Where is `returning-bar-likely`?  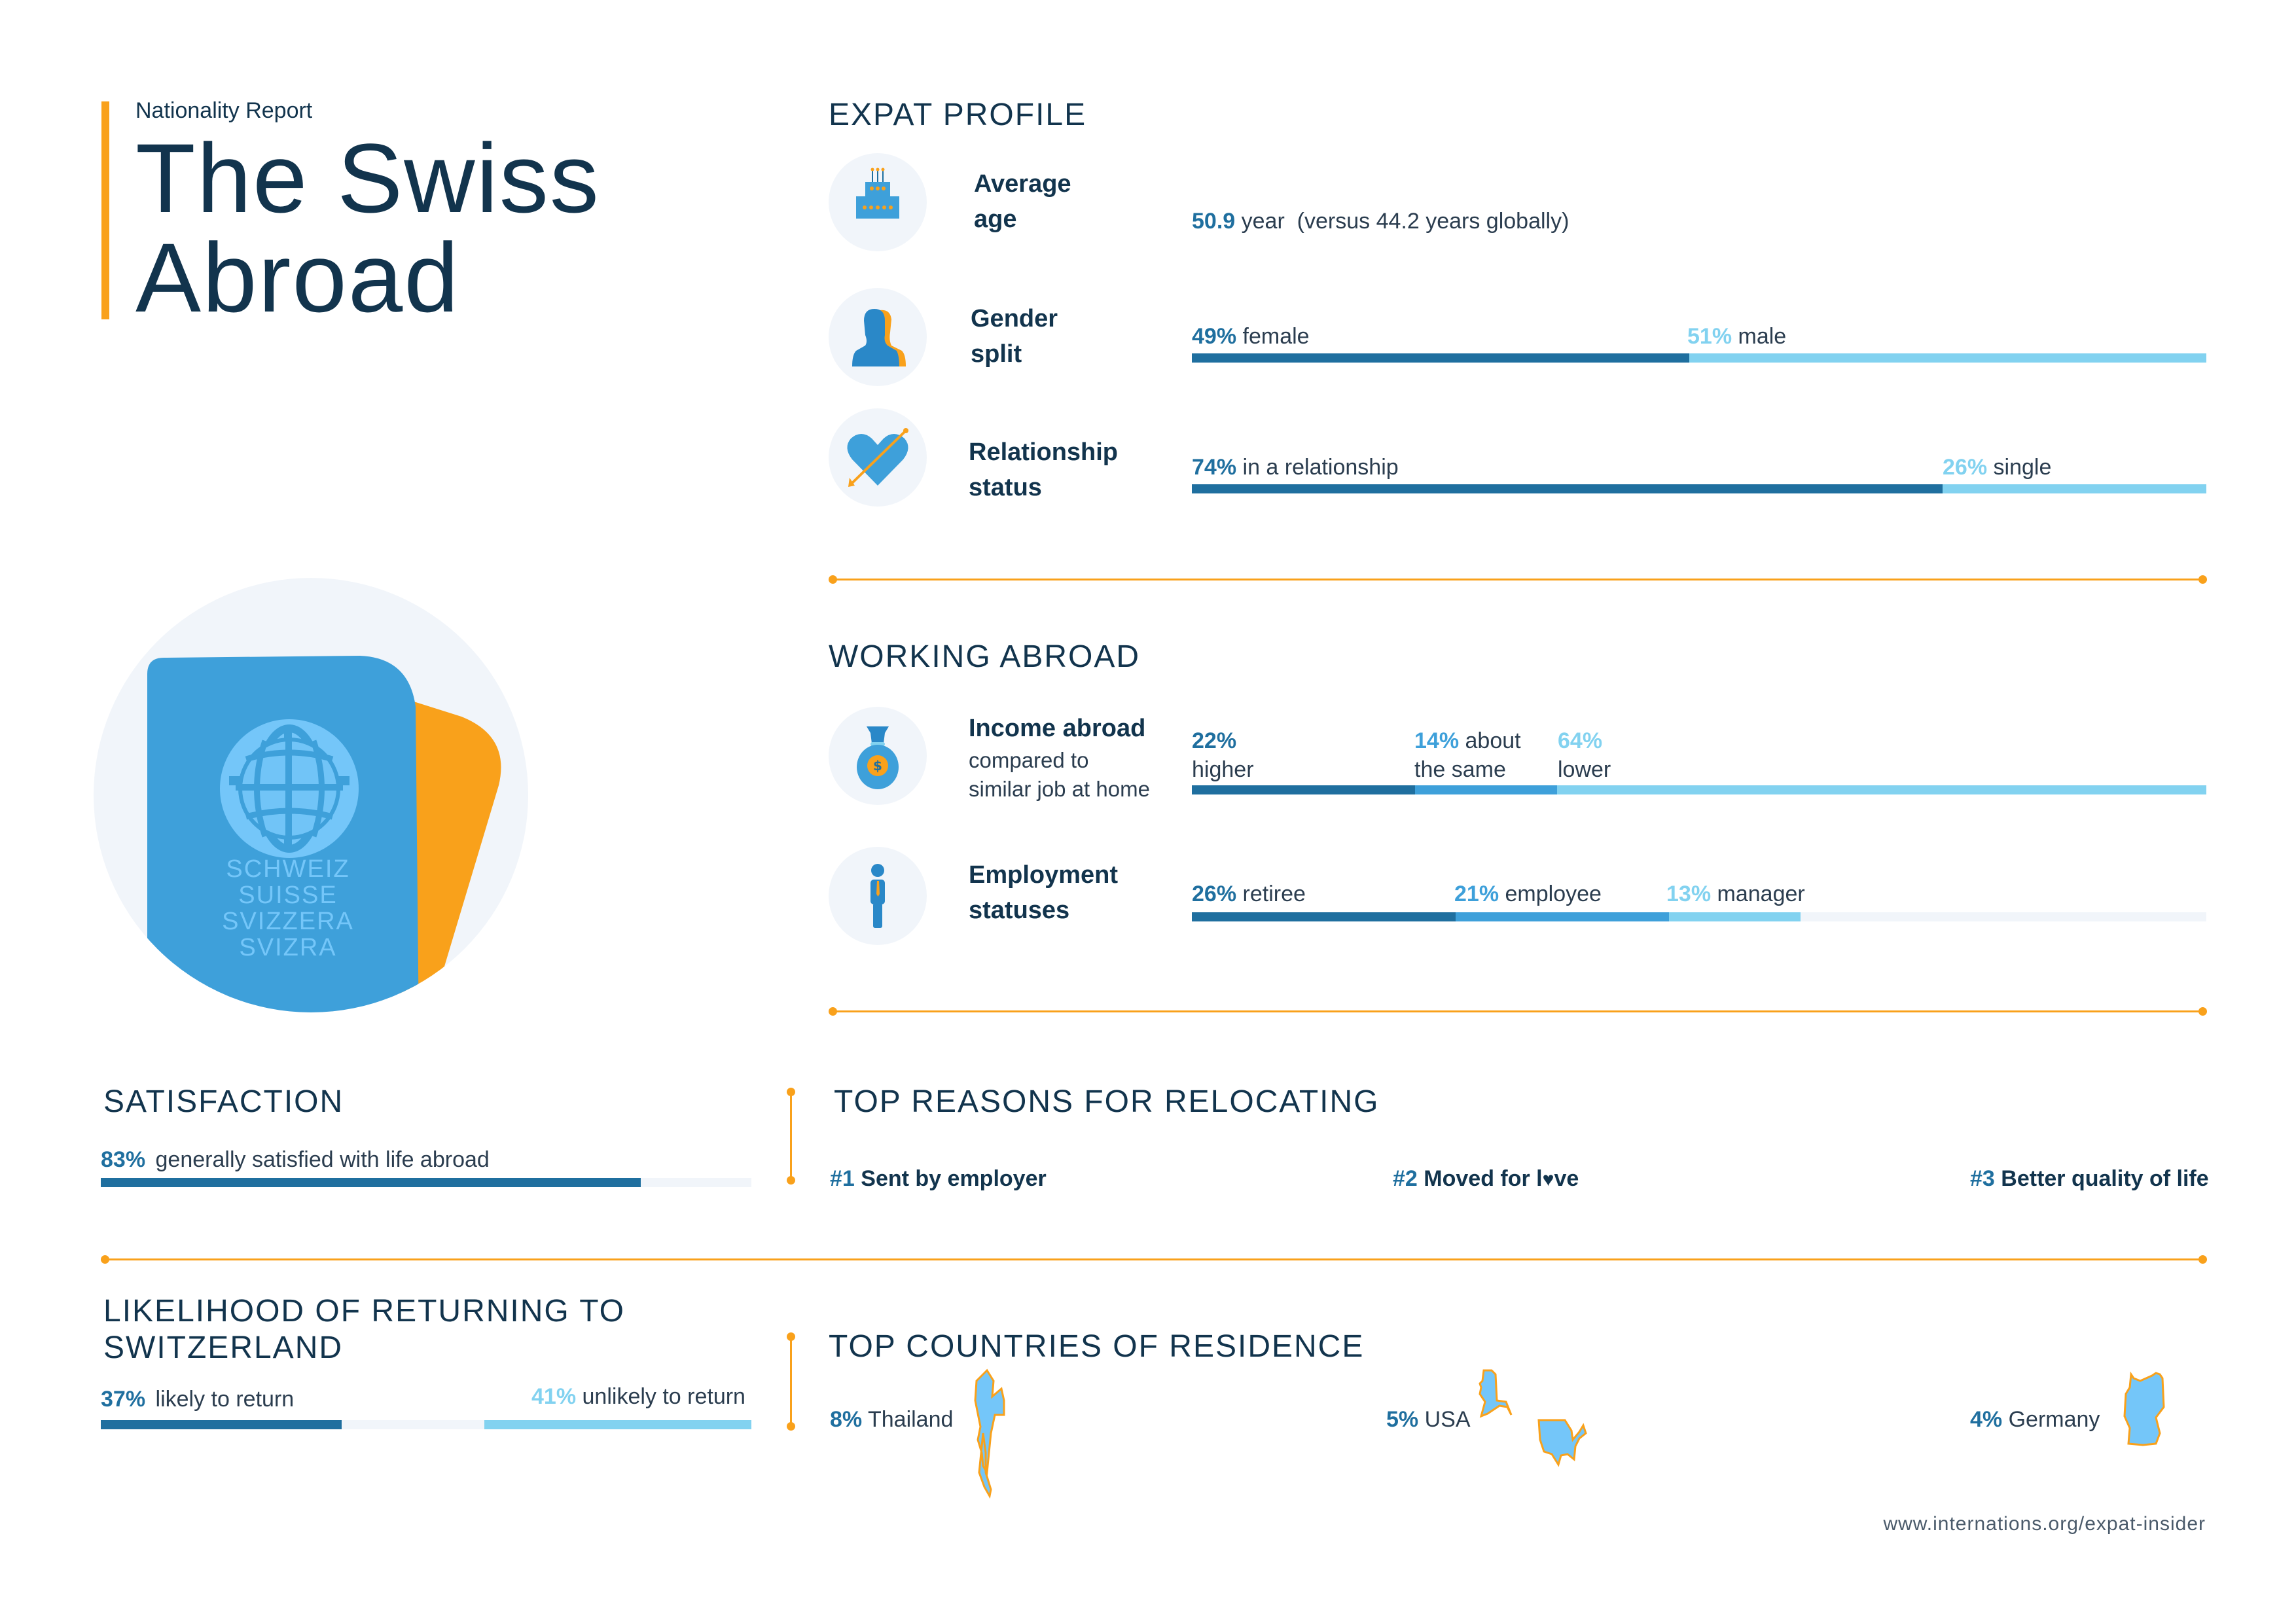 returning-bar-likely is located at coordinates (221, 1424).